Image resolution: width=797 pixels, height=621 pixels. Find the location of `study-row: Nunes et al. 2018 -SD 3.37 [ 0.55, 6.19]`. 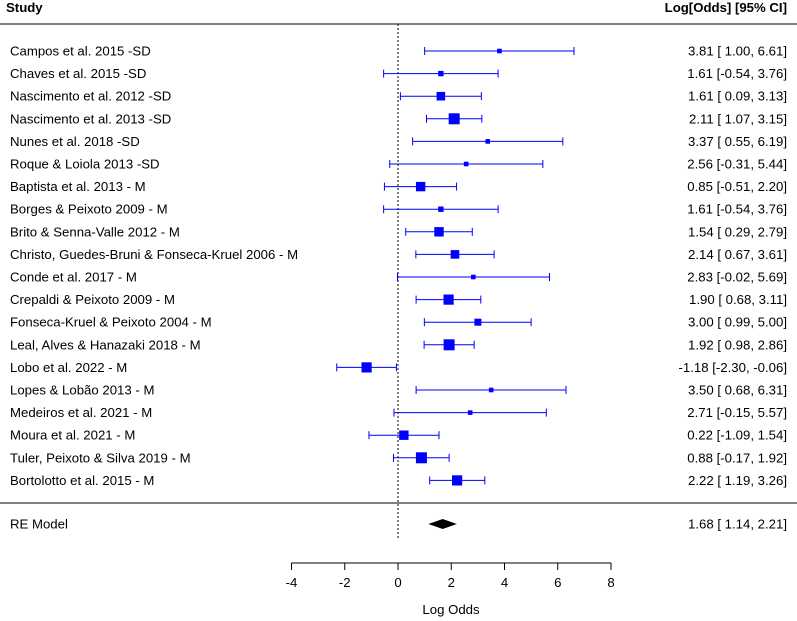

study-row: Nunes et al. 2018 -SD 3.37 [ 0.55, 6.19] is located at coordinates (398, 141).